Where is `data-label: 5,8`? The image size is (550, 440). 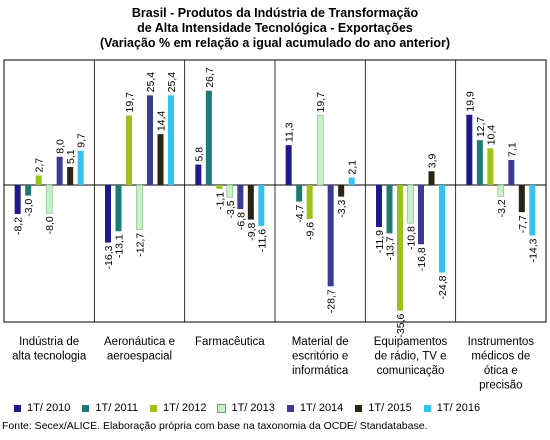 data-label: 5,8 is located at coordinates (199, 154).